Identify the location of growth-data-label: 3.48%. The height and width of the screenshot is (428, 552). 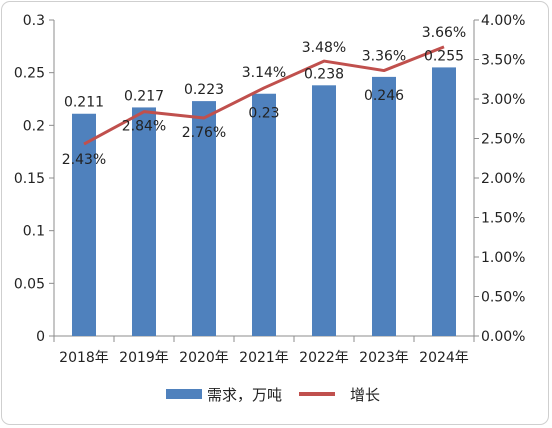
(324, 48).